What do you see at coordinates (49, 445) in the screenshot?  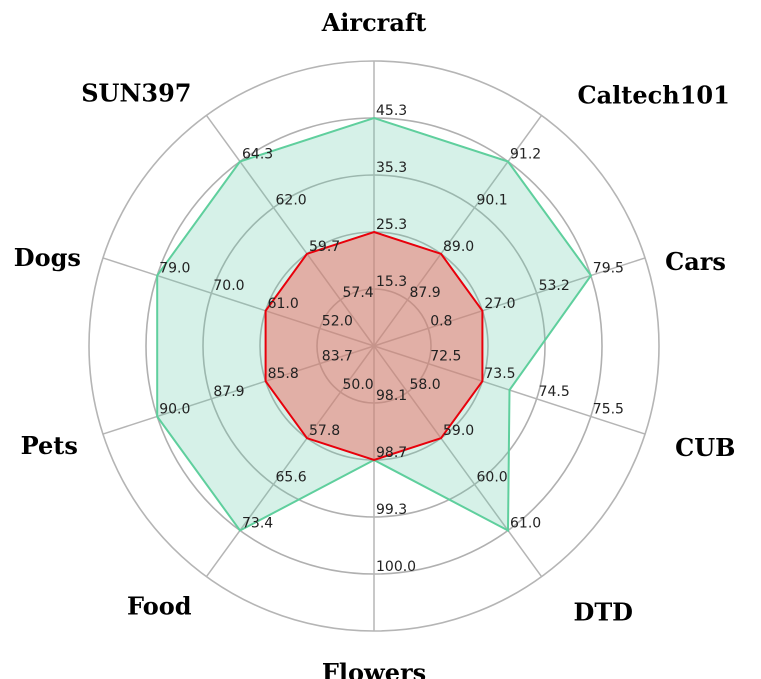 I see `category-label-pets: Pets` at bounding box center [49, 445].